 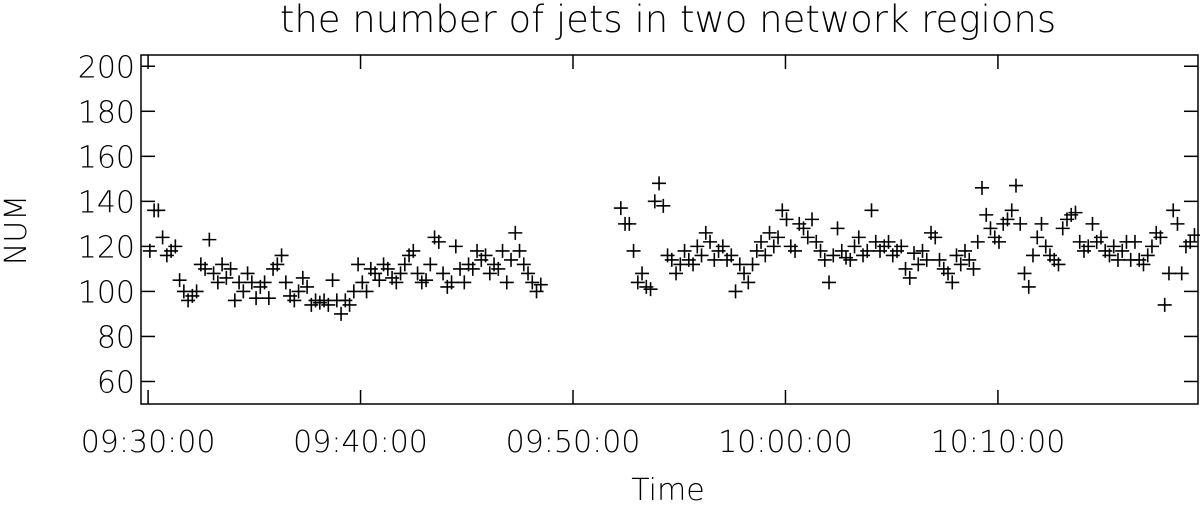 What do you see at coordinates (106, 202) in the screenshot?
I see `y-tick-label: 140` at bounding box center [106, 202].